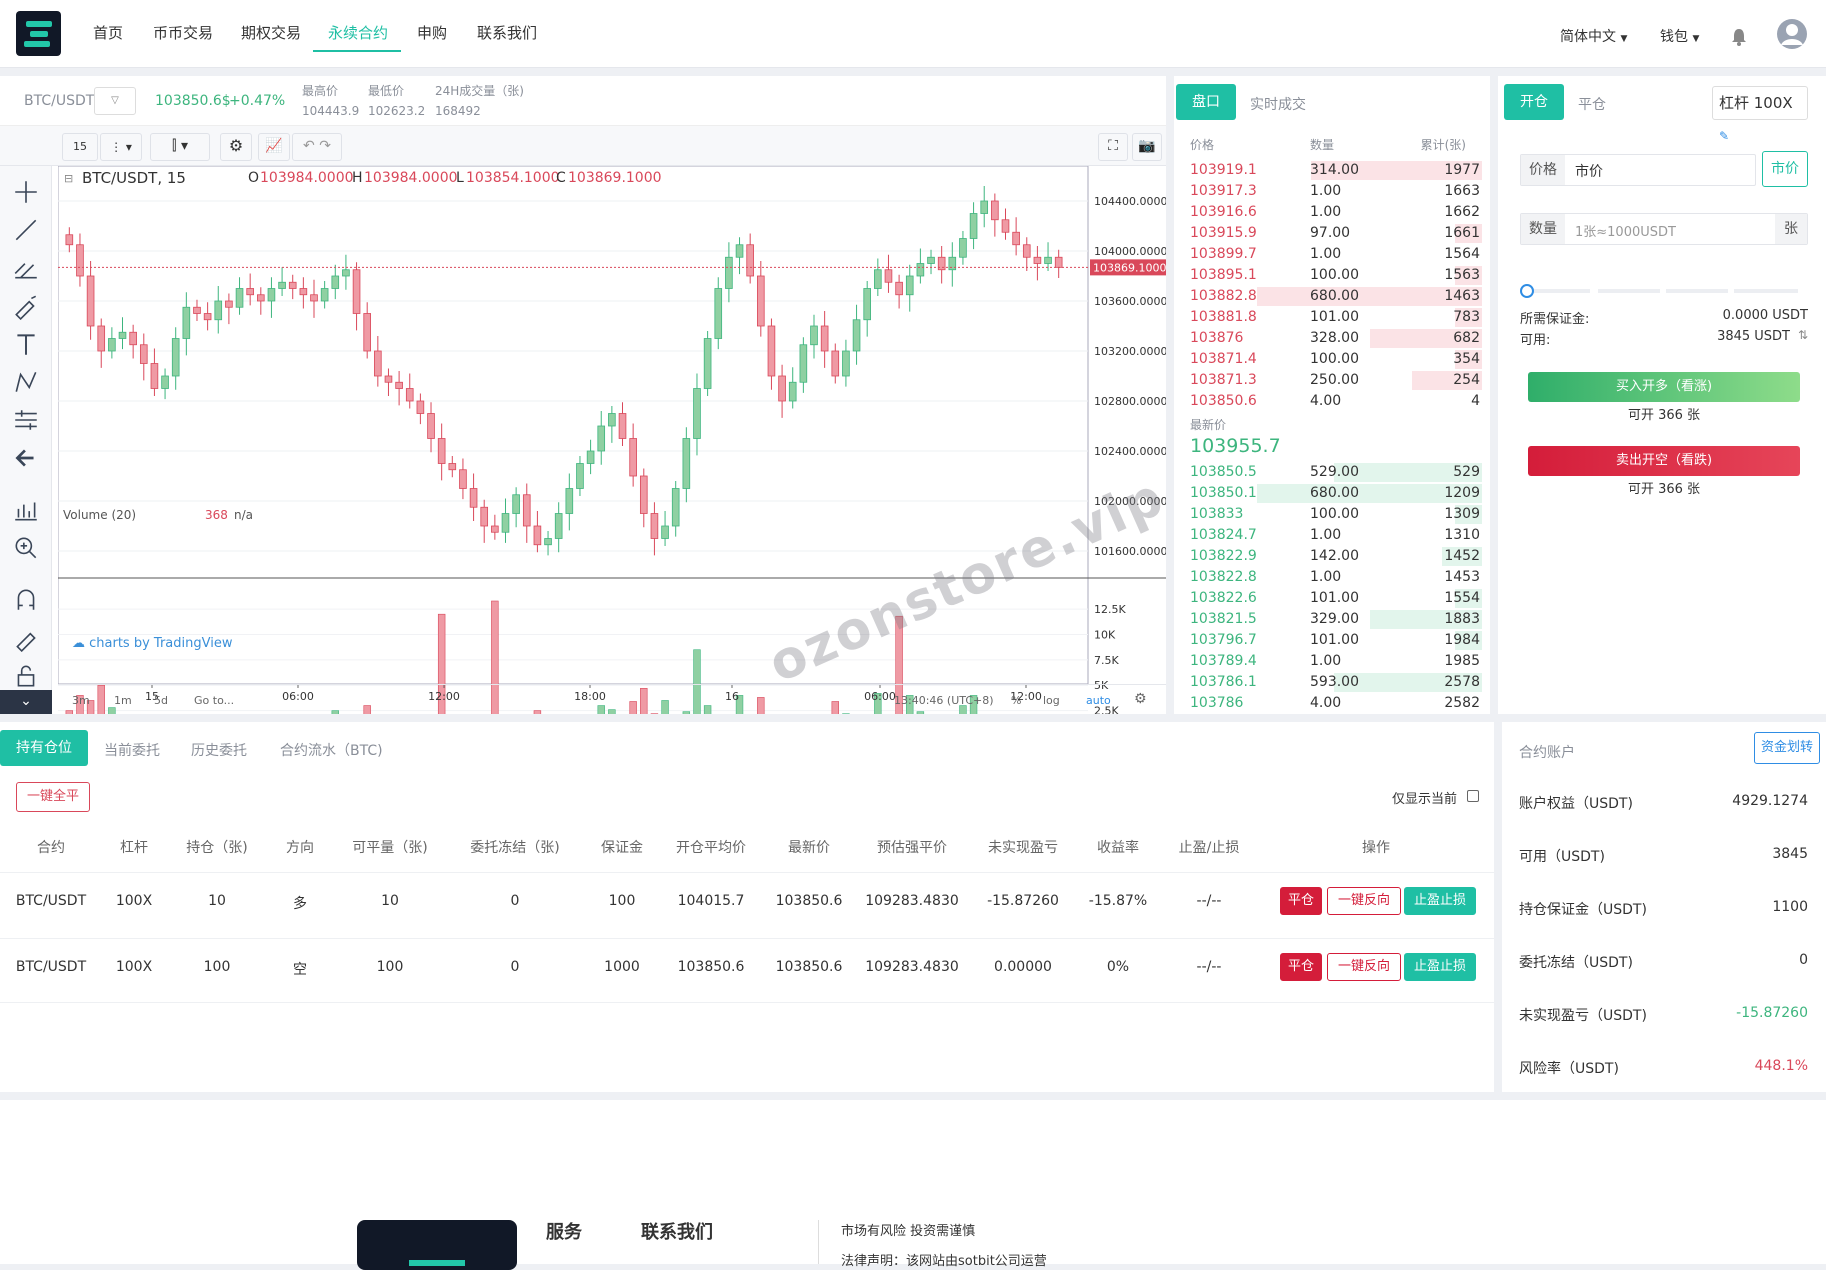  I want to click on chart-type-button: ⫿ ▾, so click(180, 147).